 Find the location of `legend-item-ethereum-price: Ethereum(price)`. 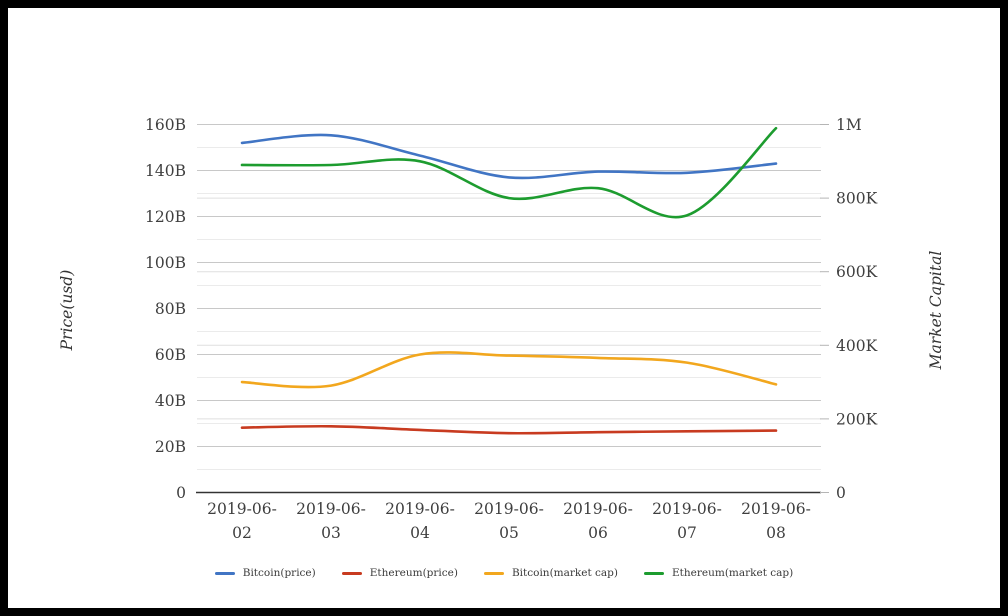

legend-item-ethereum-price: Ethereum(price) is located at coordinates (399, 573).